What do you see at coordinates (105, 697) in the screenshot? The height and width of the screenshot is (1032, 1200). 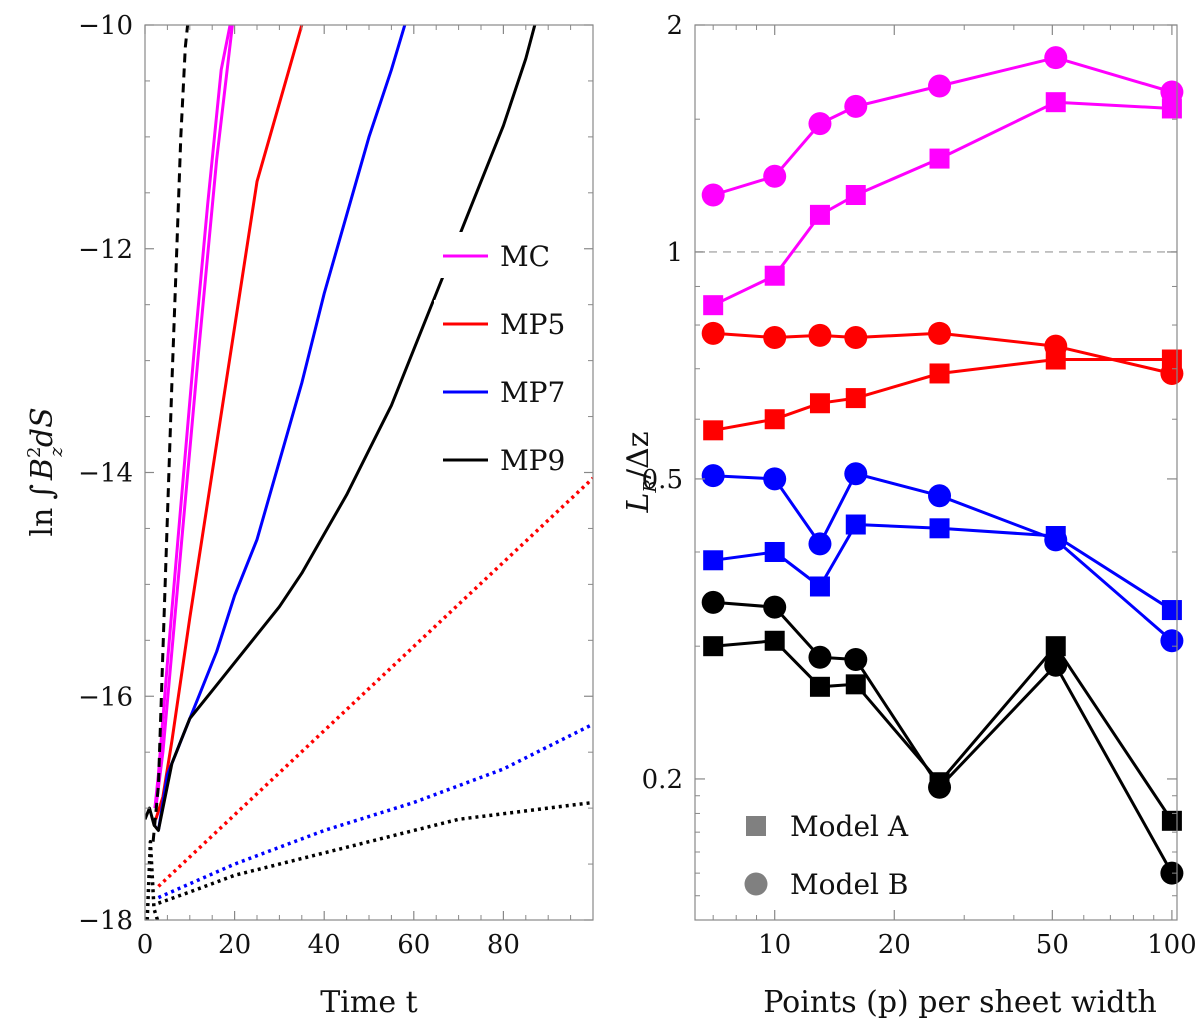 I see `left-y-tick-label: −16` at bounding box center [105, 697].